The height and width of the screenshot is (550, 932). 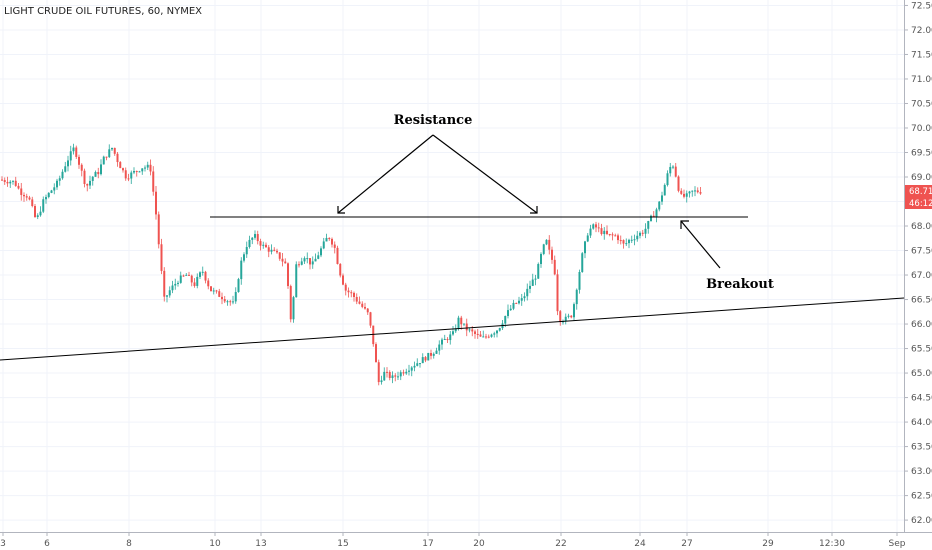 What do you see at coordinates (921, 276) in the screenshot?
I see `price-tick-label: 67.00` at bounding box center [921, 276].